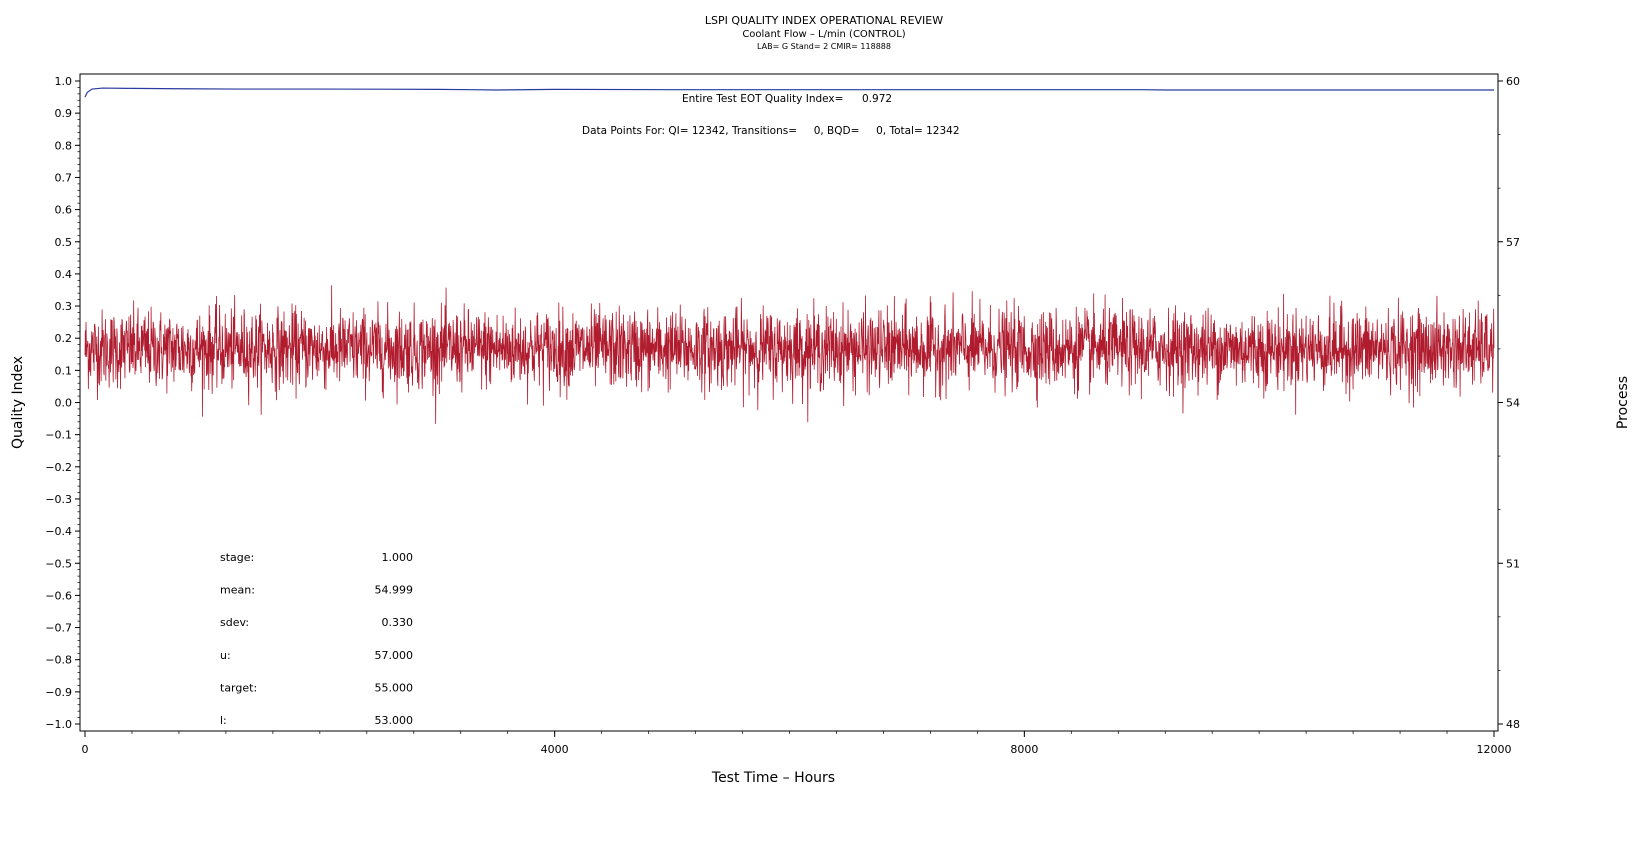 The image size is (1648, 845). Describe the element at coordinates (64, 242) in the screenshot. I see `y-tick-label: 0.5` at that location.